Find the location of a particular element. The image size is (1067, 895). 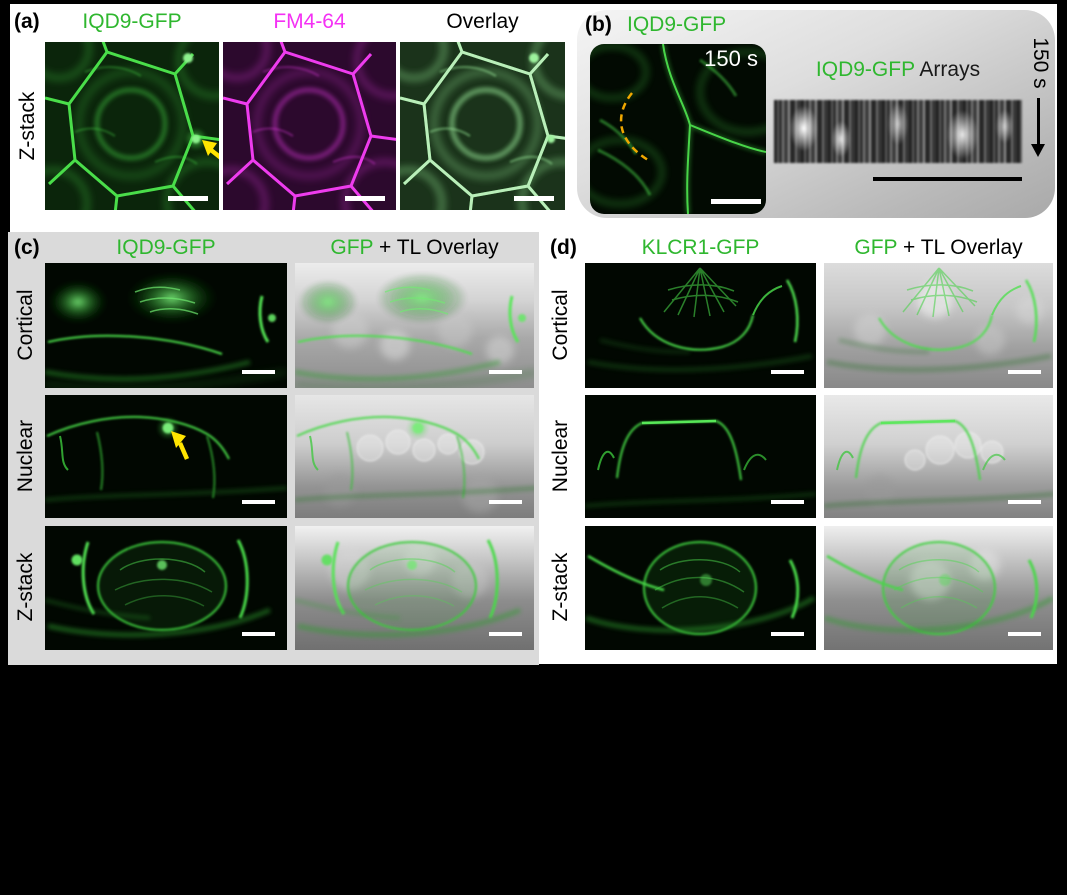

panel-a-tag: (a) is located at coordinates (27, 21).